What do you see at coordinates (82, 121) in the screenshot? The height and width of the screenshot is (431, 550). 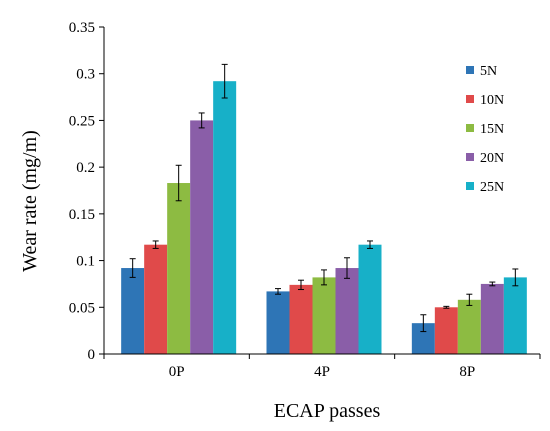 I see `y-tick-label: 0.25` at bounding box center [82, 121].